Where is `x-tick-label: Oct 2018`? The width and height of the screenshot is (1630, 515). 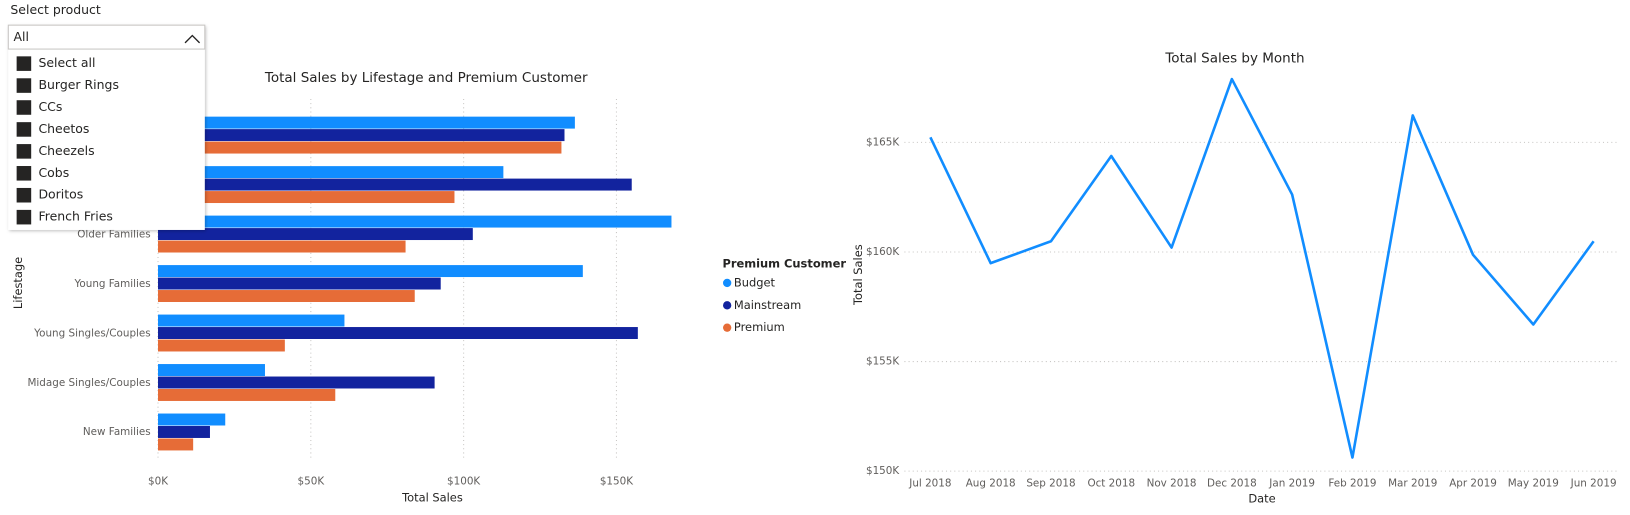
x-tick-label: Oct 2018 is located at coordinates (1111, 484).